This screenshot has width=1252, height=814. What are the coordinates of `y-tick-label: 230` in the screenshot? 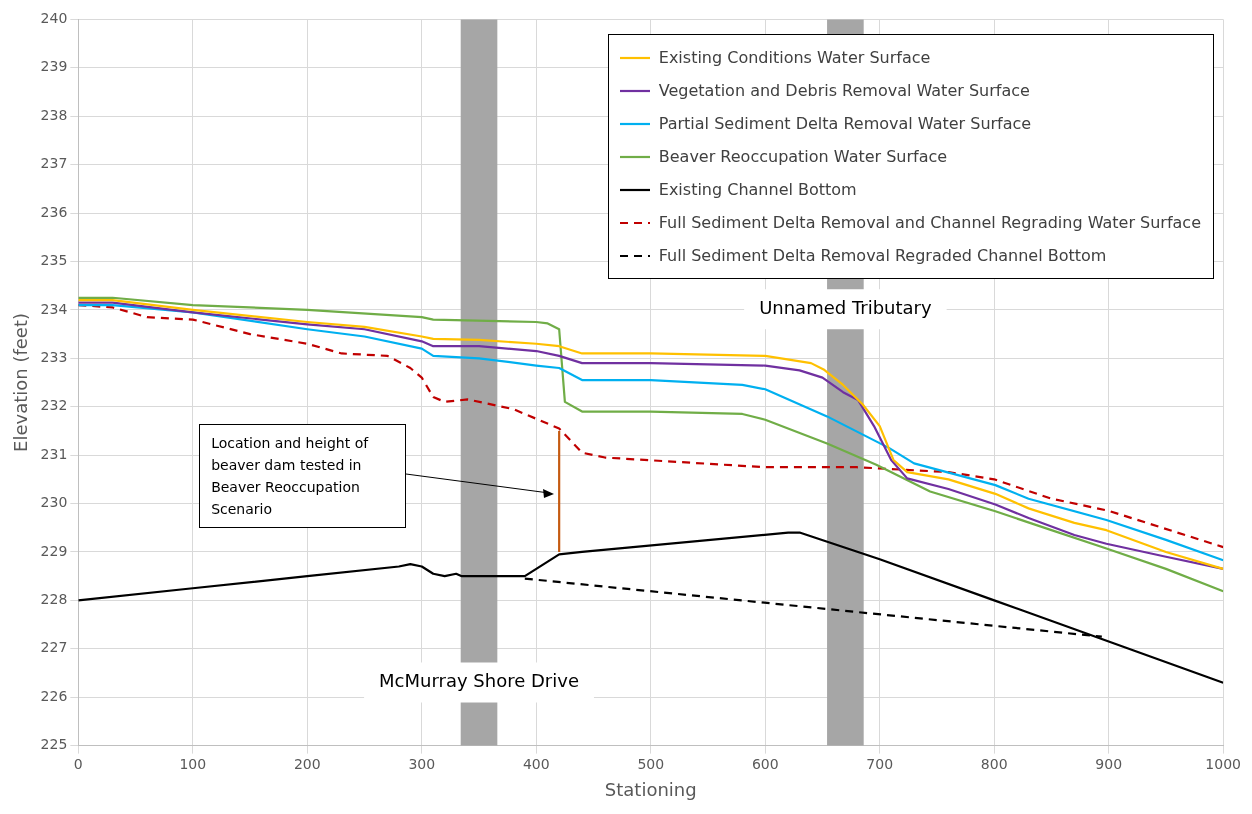 It's located at (54, 502).